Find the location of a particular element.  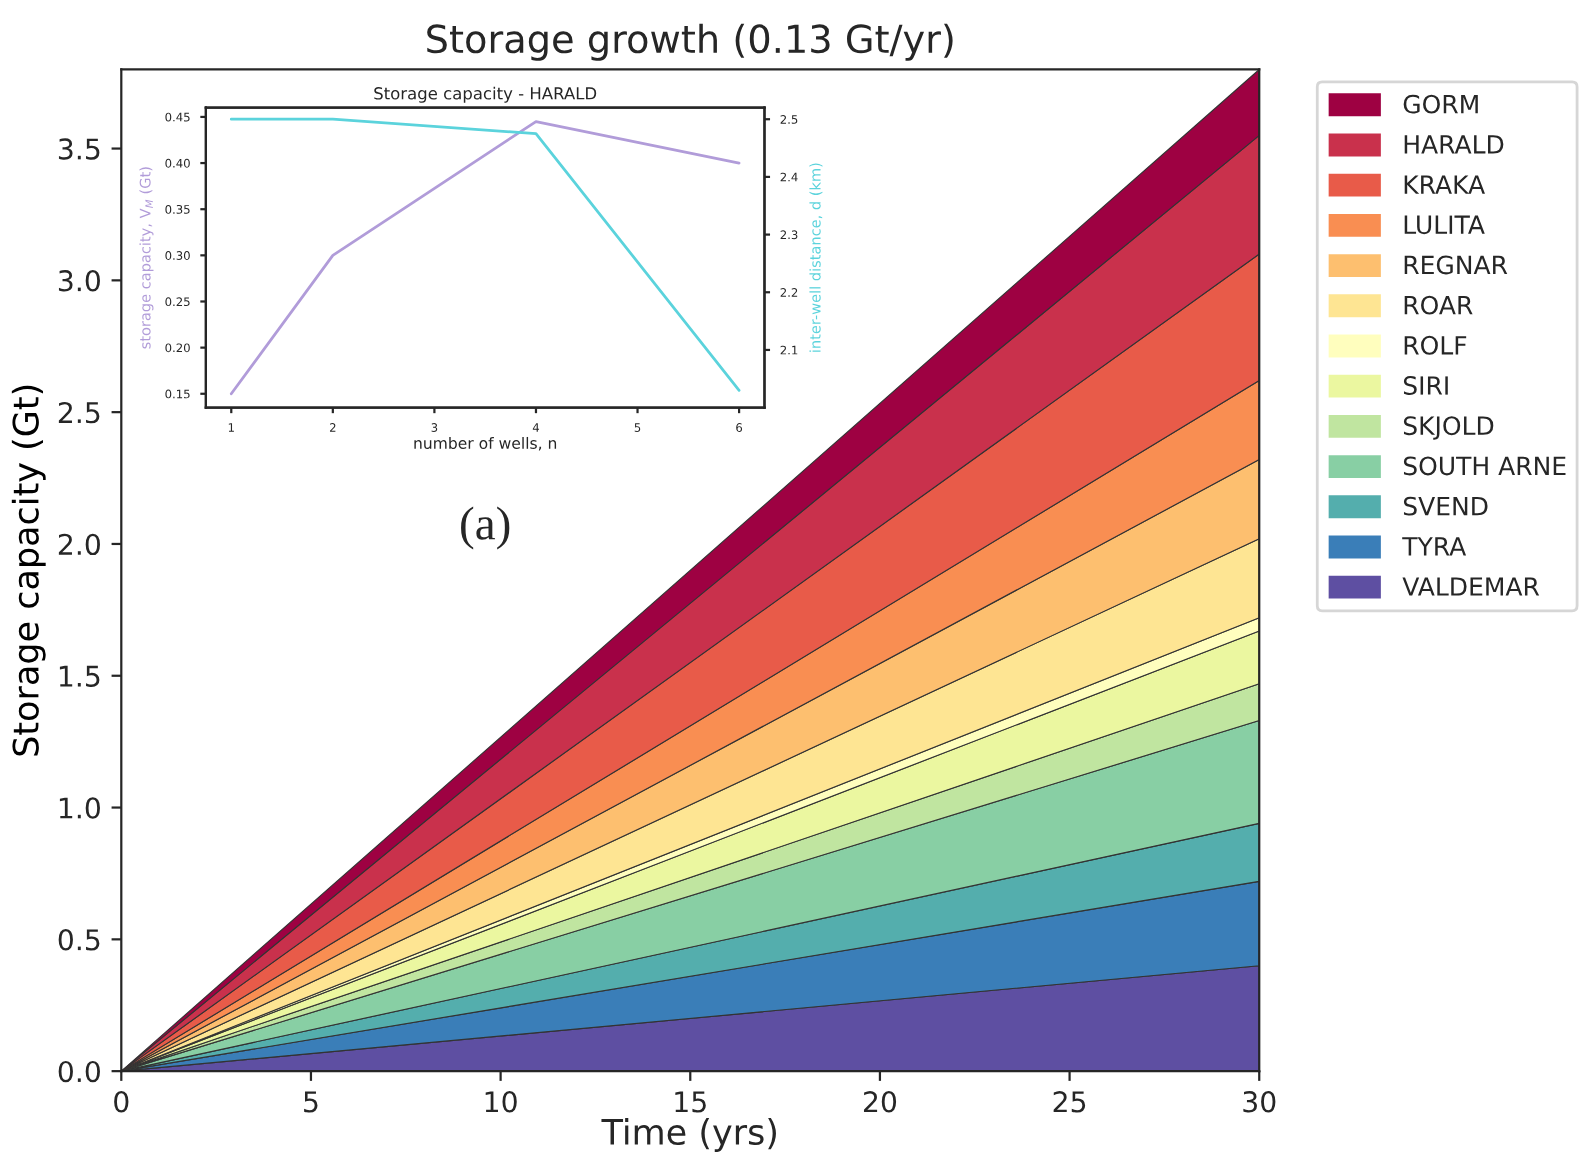

legend-label: HARALD is located at coordinates (1454, 144).